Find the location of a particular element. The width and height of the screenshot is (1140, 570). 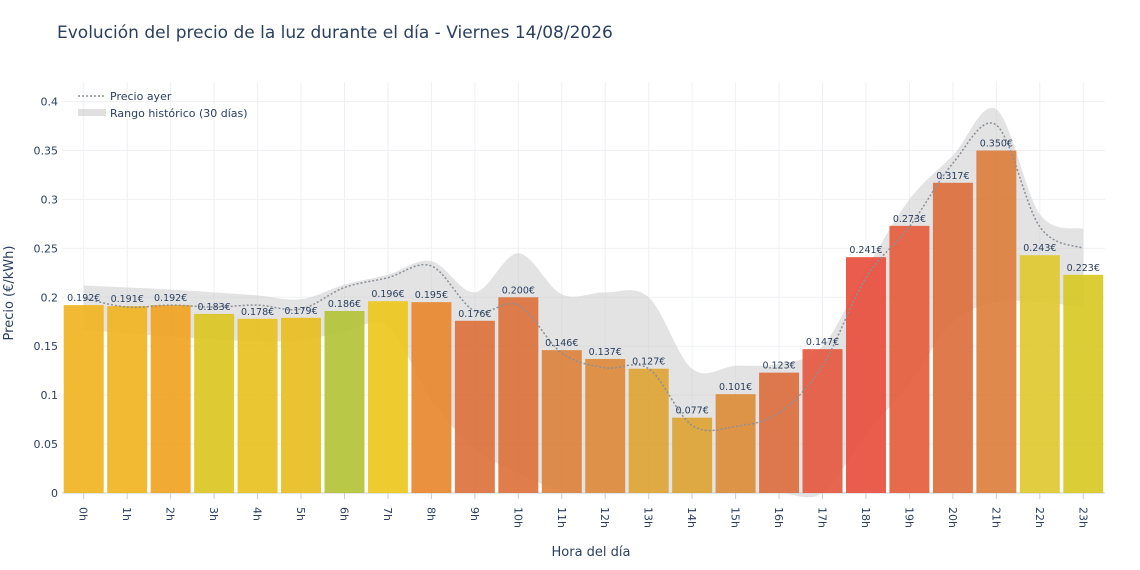

bar-17h is located at coordinates (822, 421).